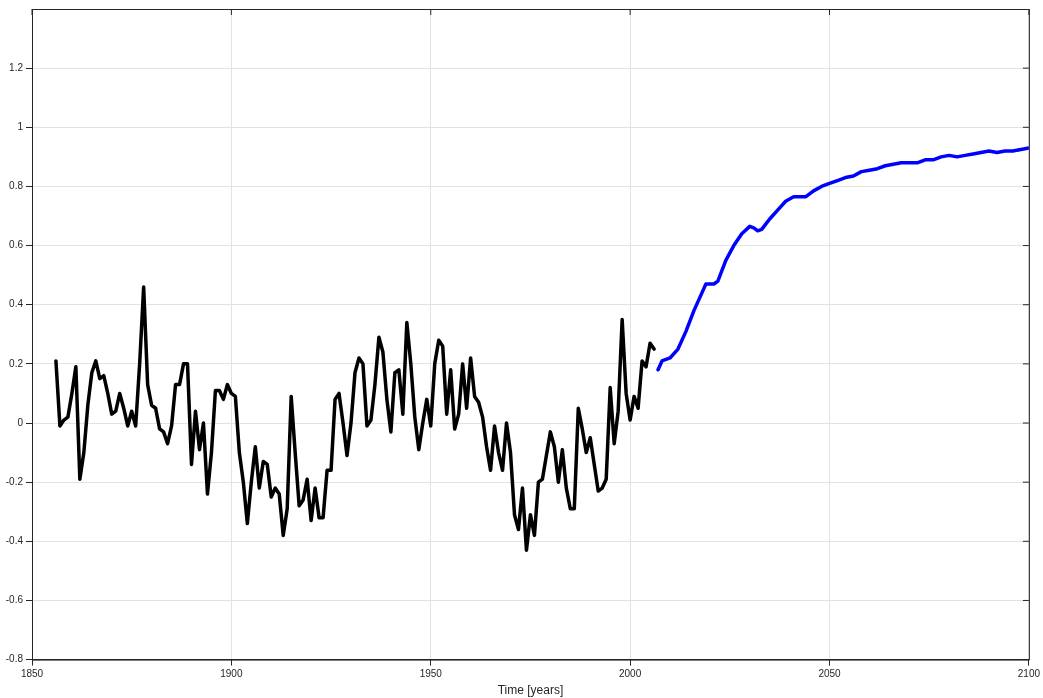  Describe the element at coordinates (231, 674) in the screenshot. I see `x-tick-label: 1900` at that location.